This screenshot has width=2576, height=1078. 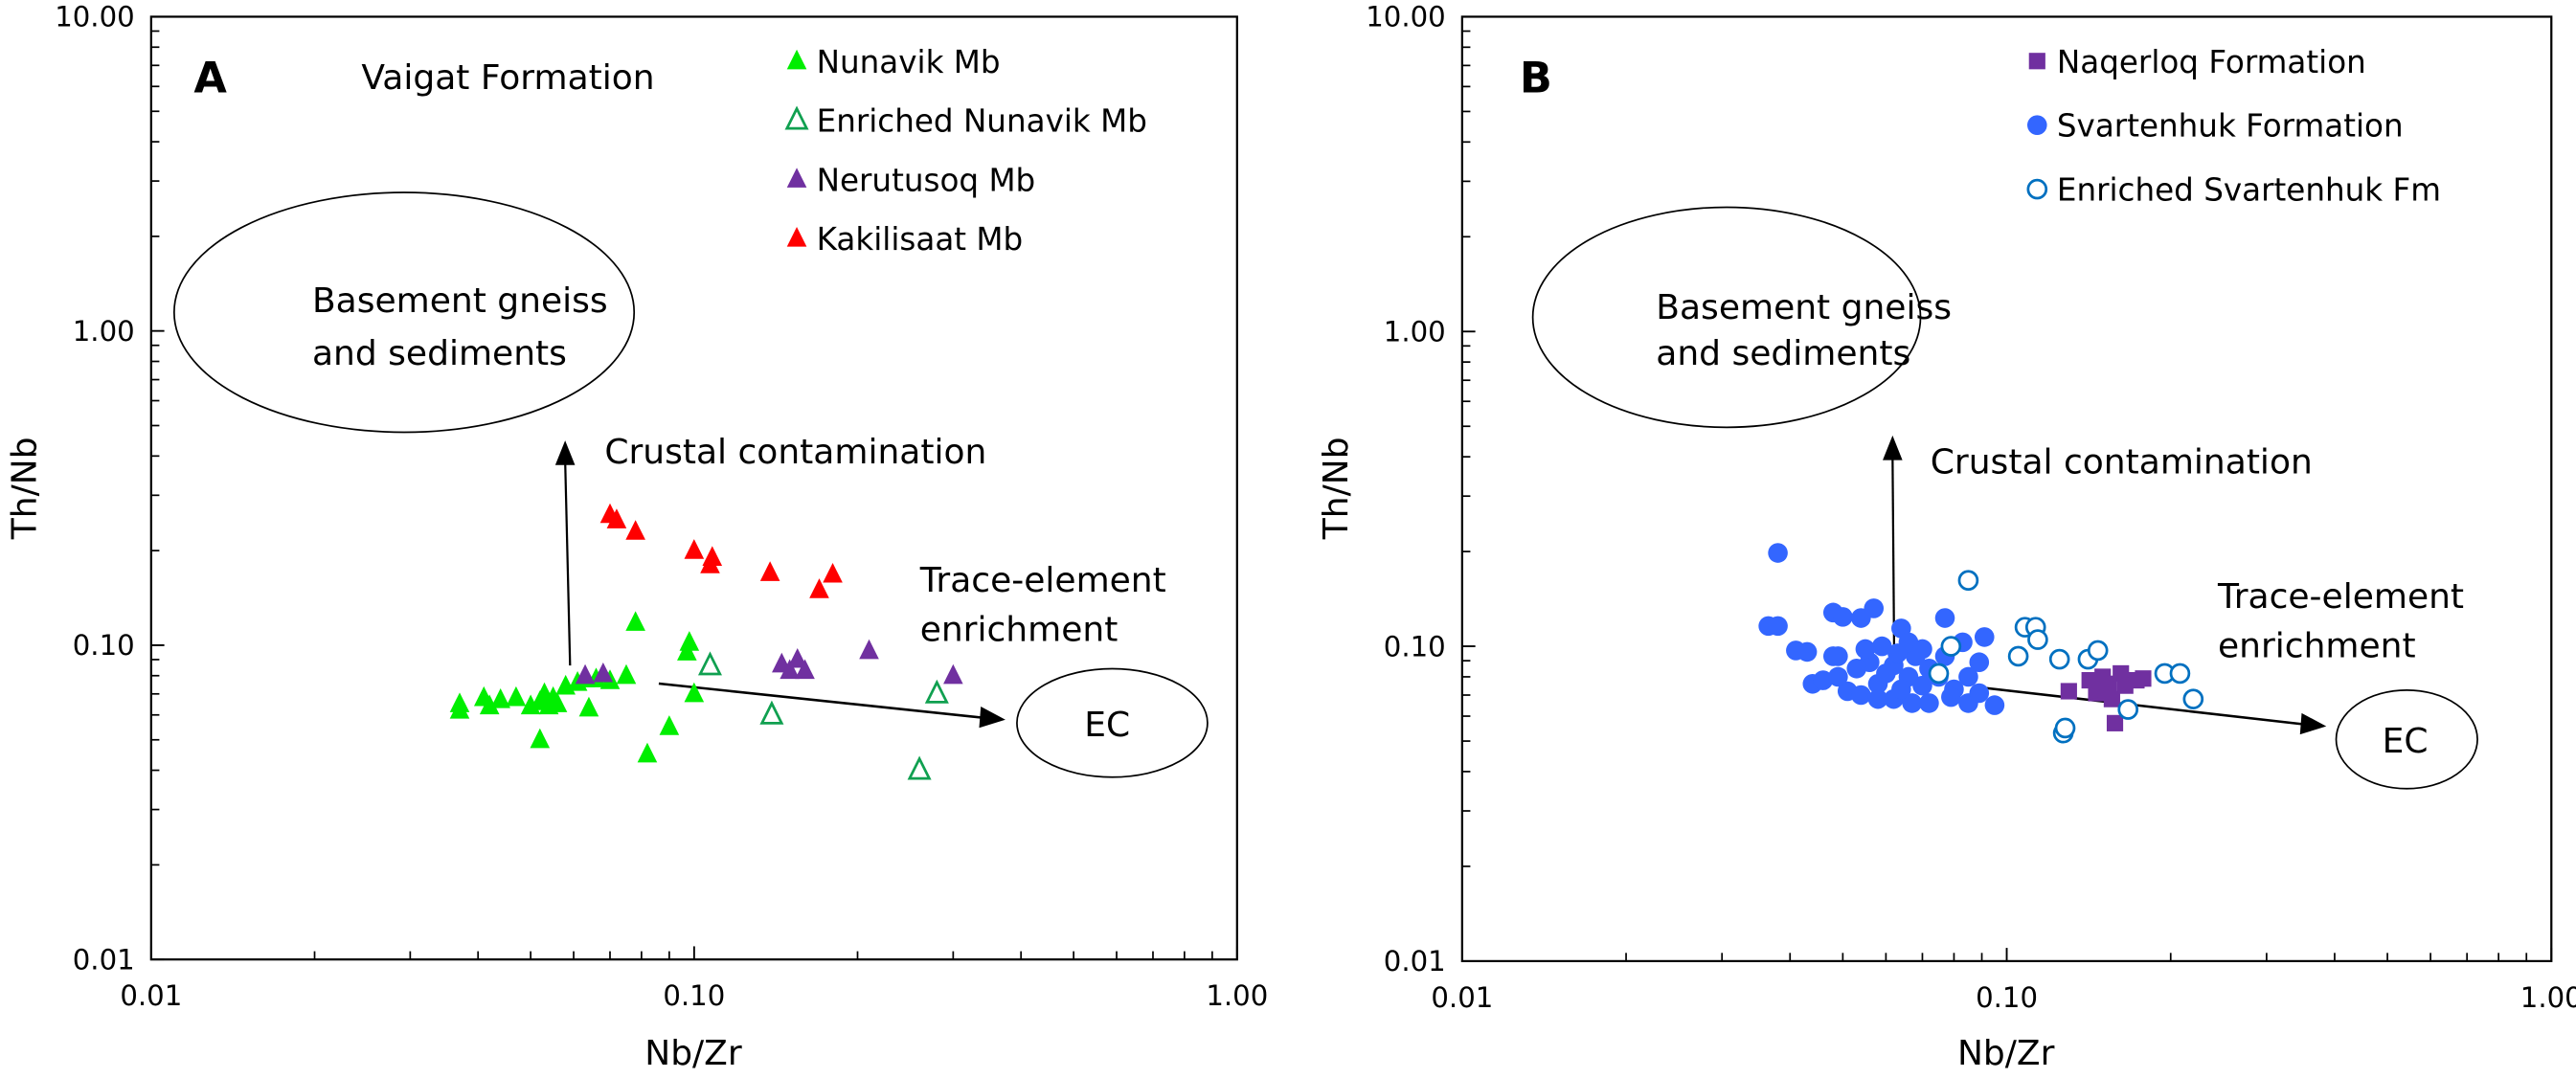 What do you see at coordinates (904, 240) in the screenshot?
I see `legend-item: Kakilisaat Mb` at bounding box center [904, 240].